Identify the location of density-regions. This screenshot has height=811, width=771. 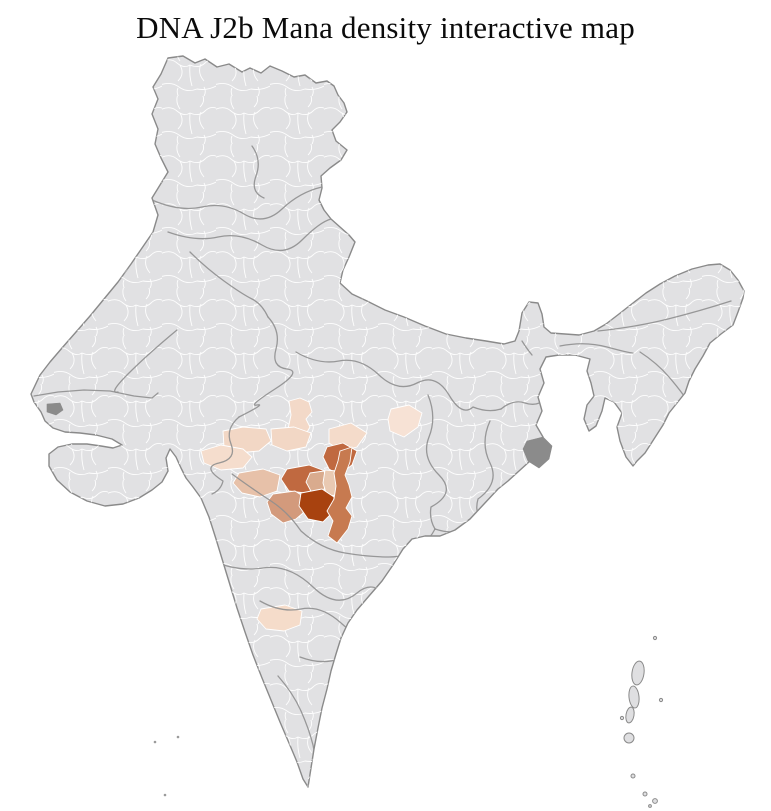
(311, 514).